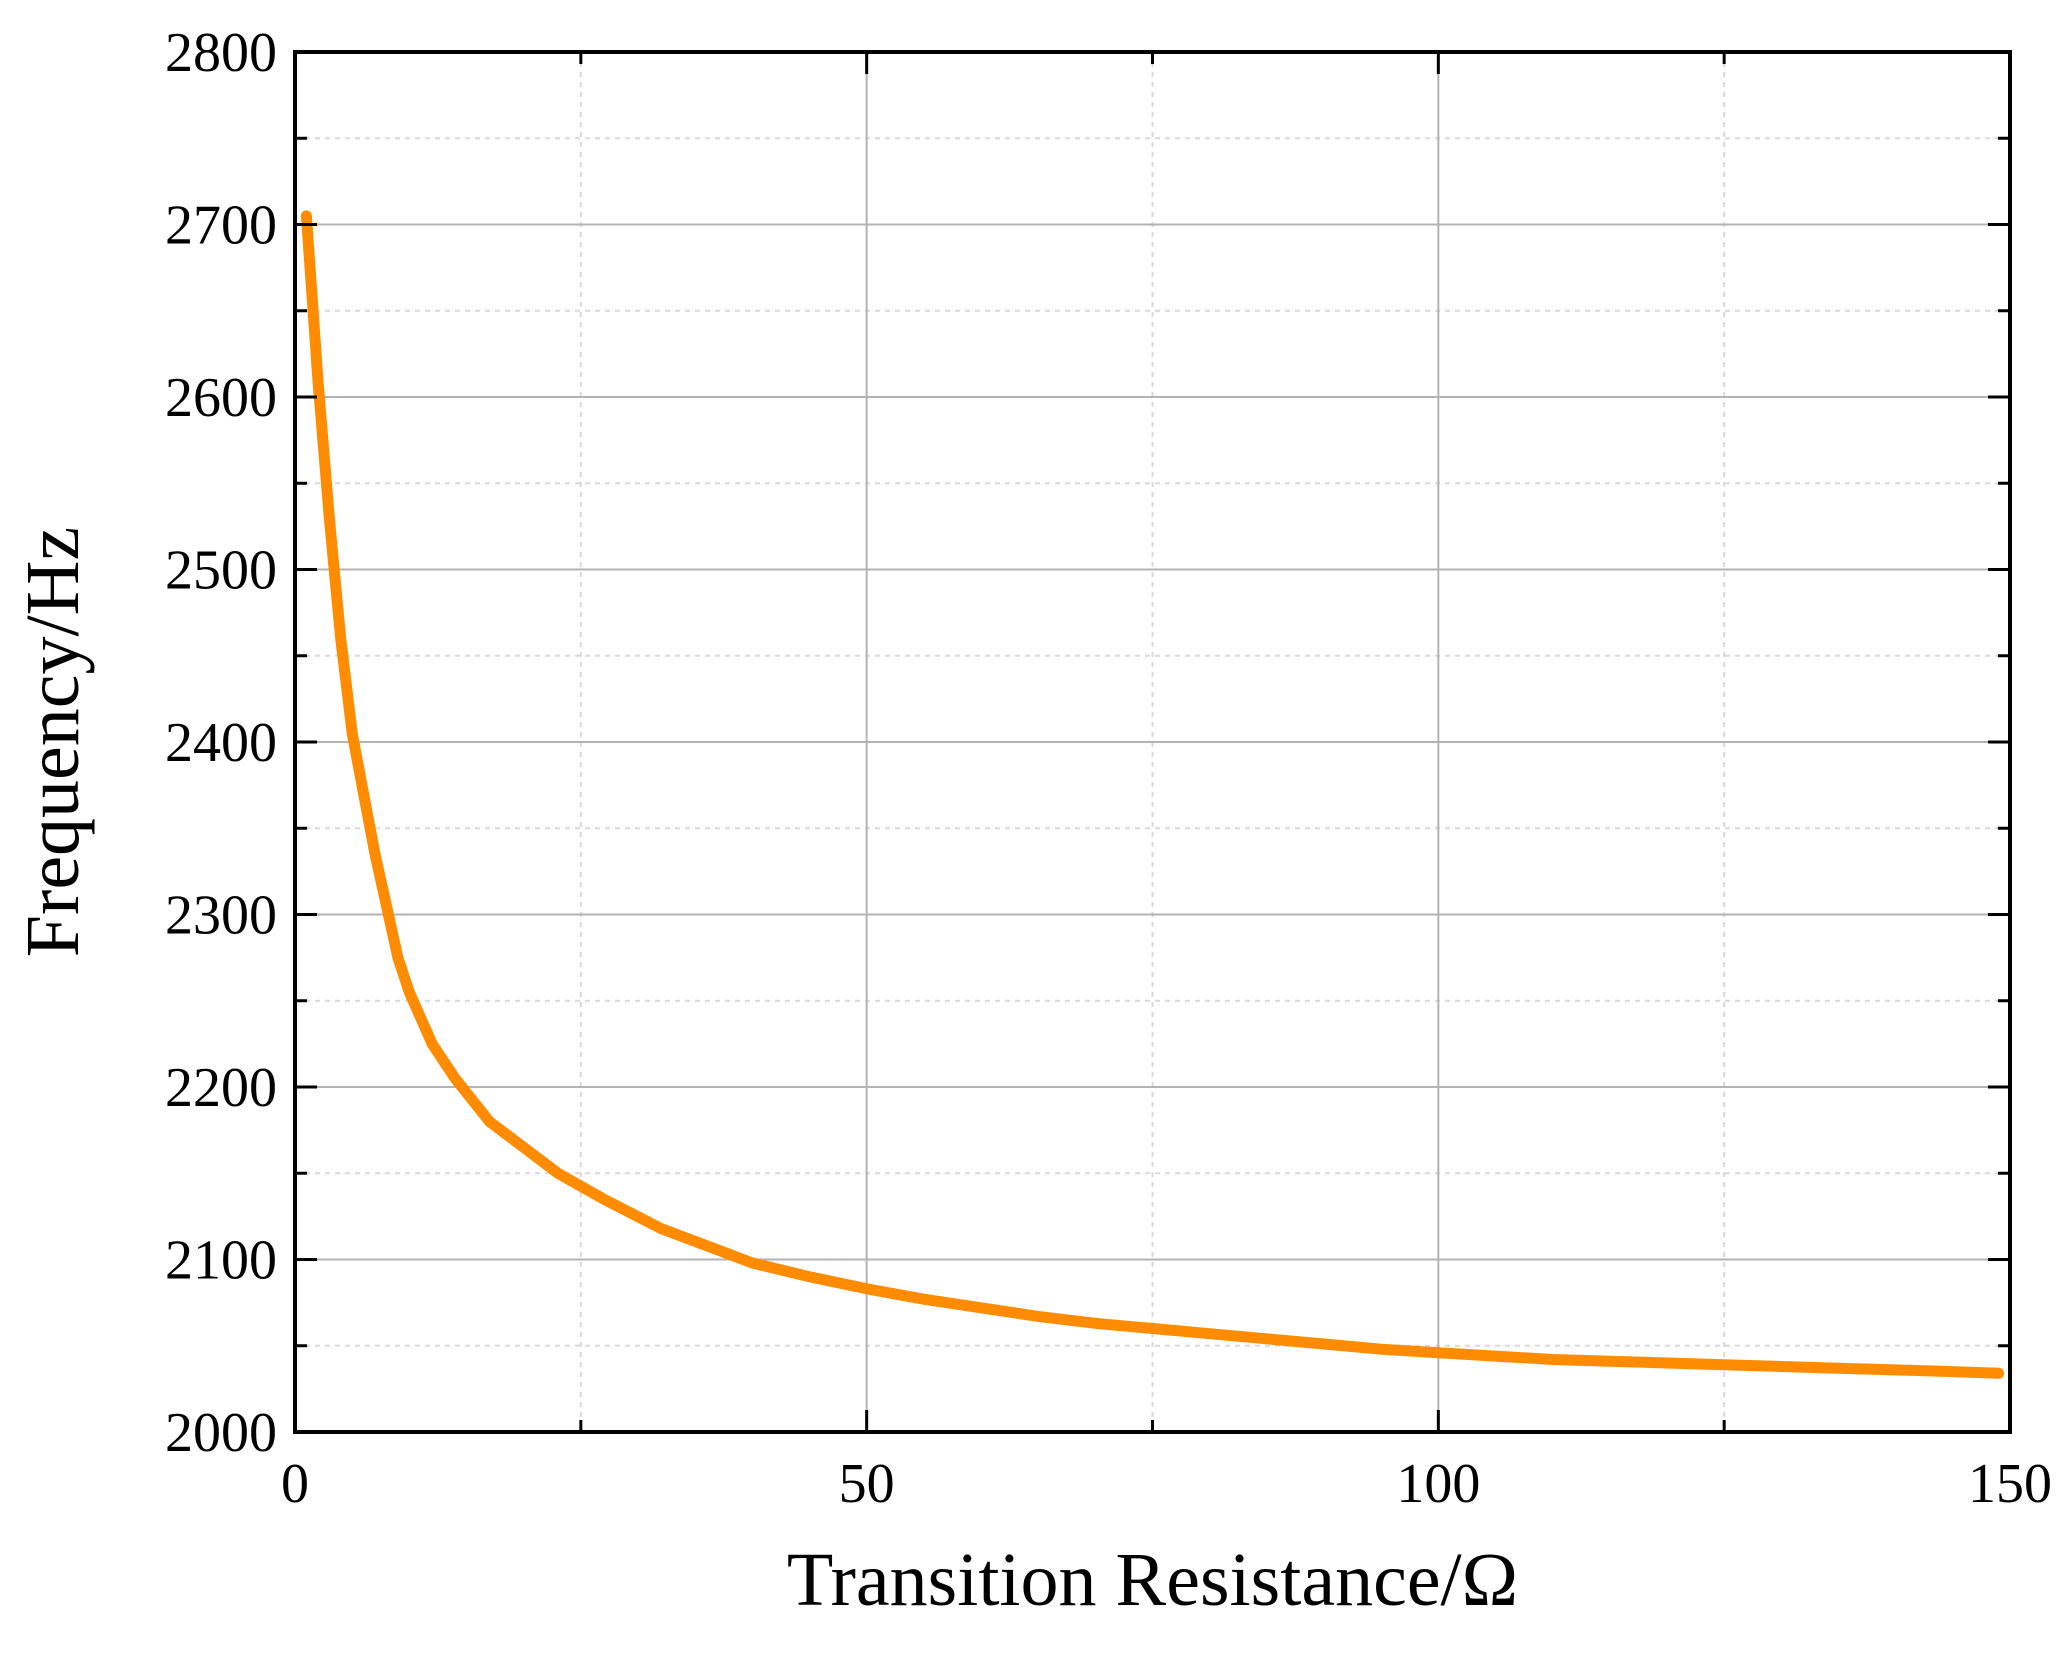  I want to click on y-tick-labels: 2000 2100 2200 2300 2400 2500 2600 2700 2800, so click(221, 743).